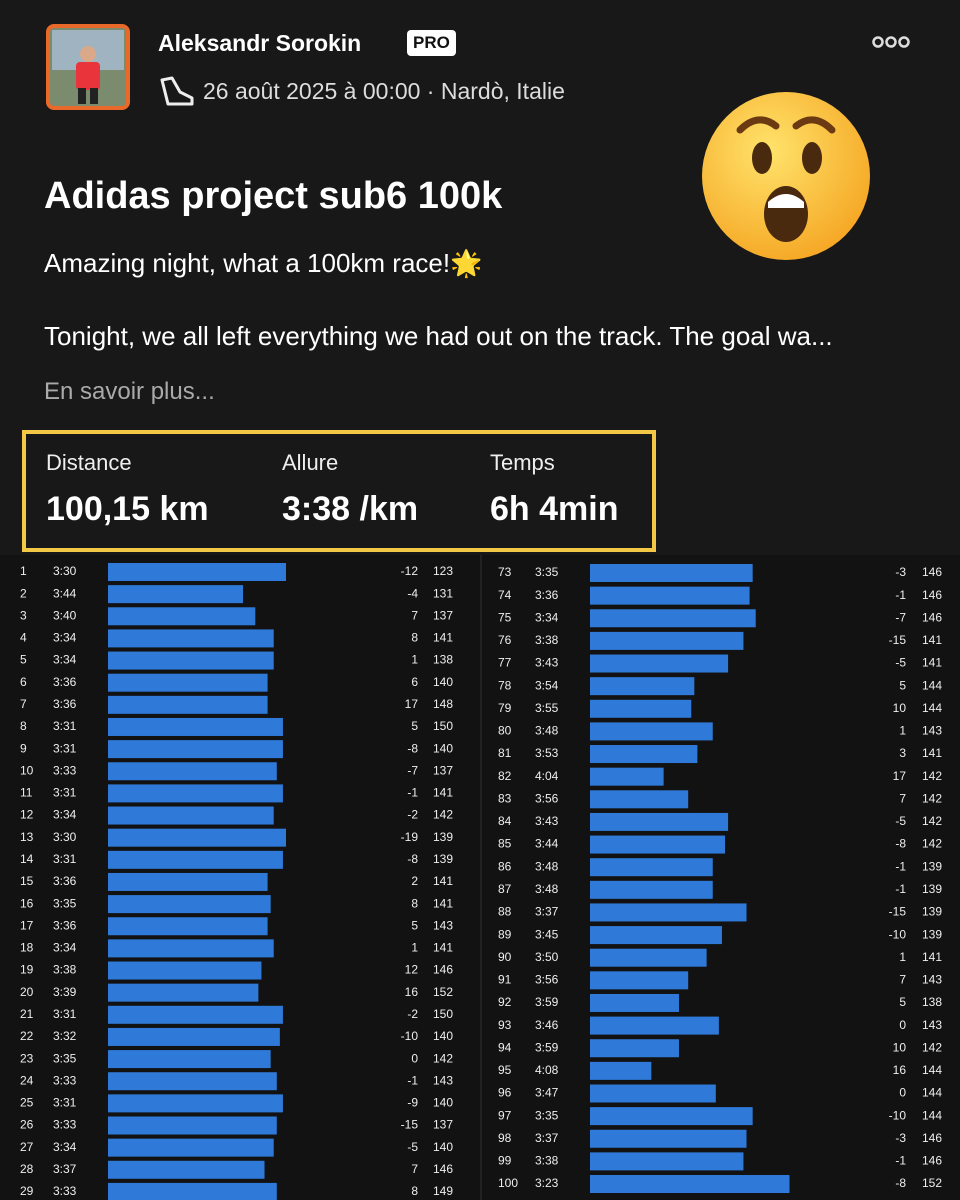  I want to click on user-name: Aleksandr Sorokin, so click(260, 43).